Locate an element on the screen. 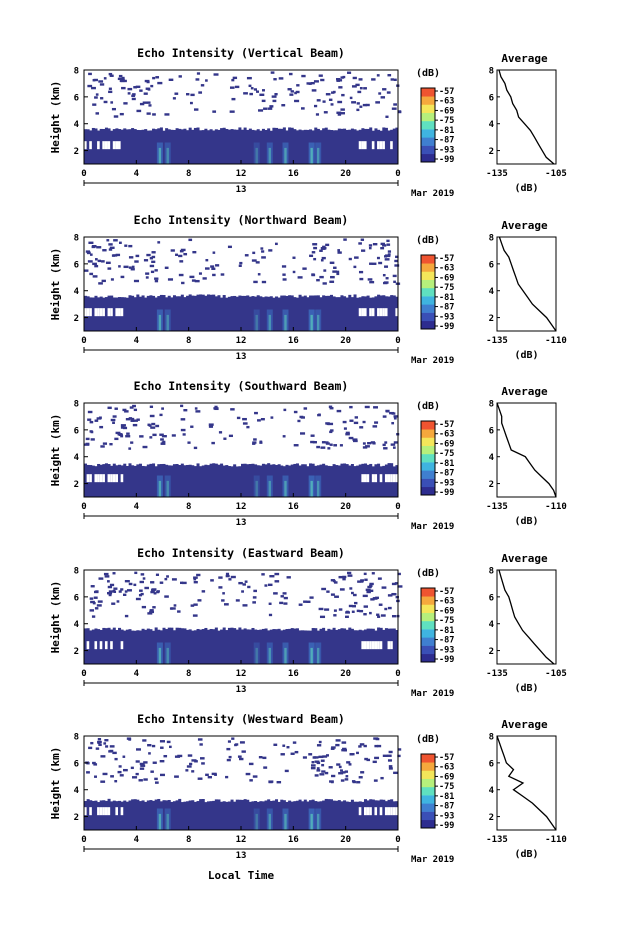 Image resolution: width=618 pixels, height=929 pixels. average-title: Average is located at coordinates (524, 391).